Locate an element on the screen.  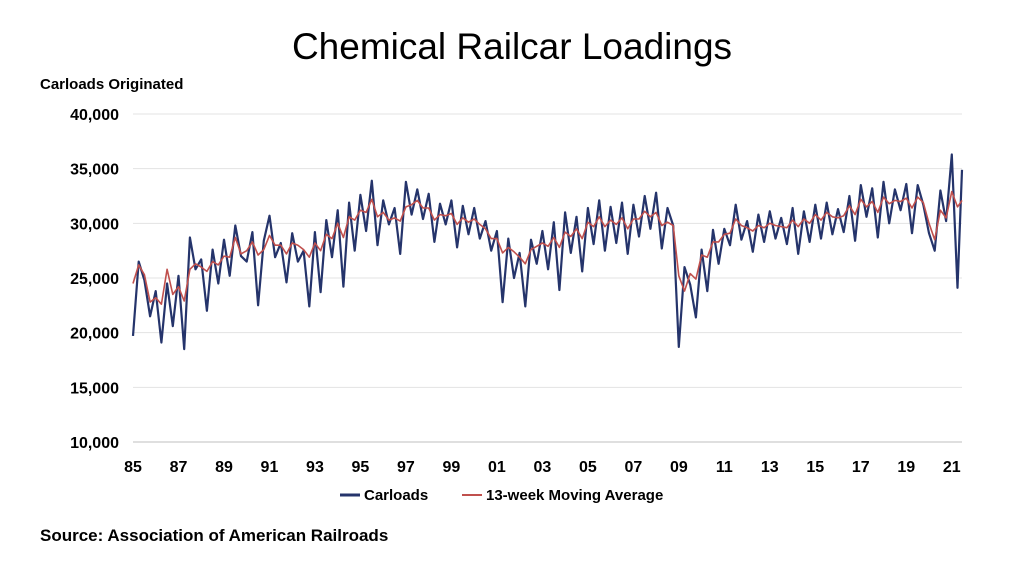
y-tick-label: 20,000 is located at coordinates (94, 334).